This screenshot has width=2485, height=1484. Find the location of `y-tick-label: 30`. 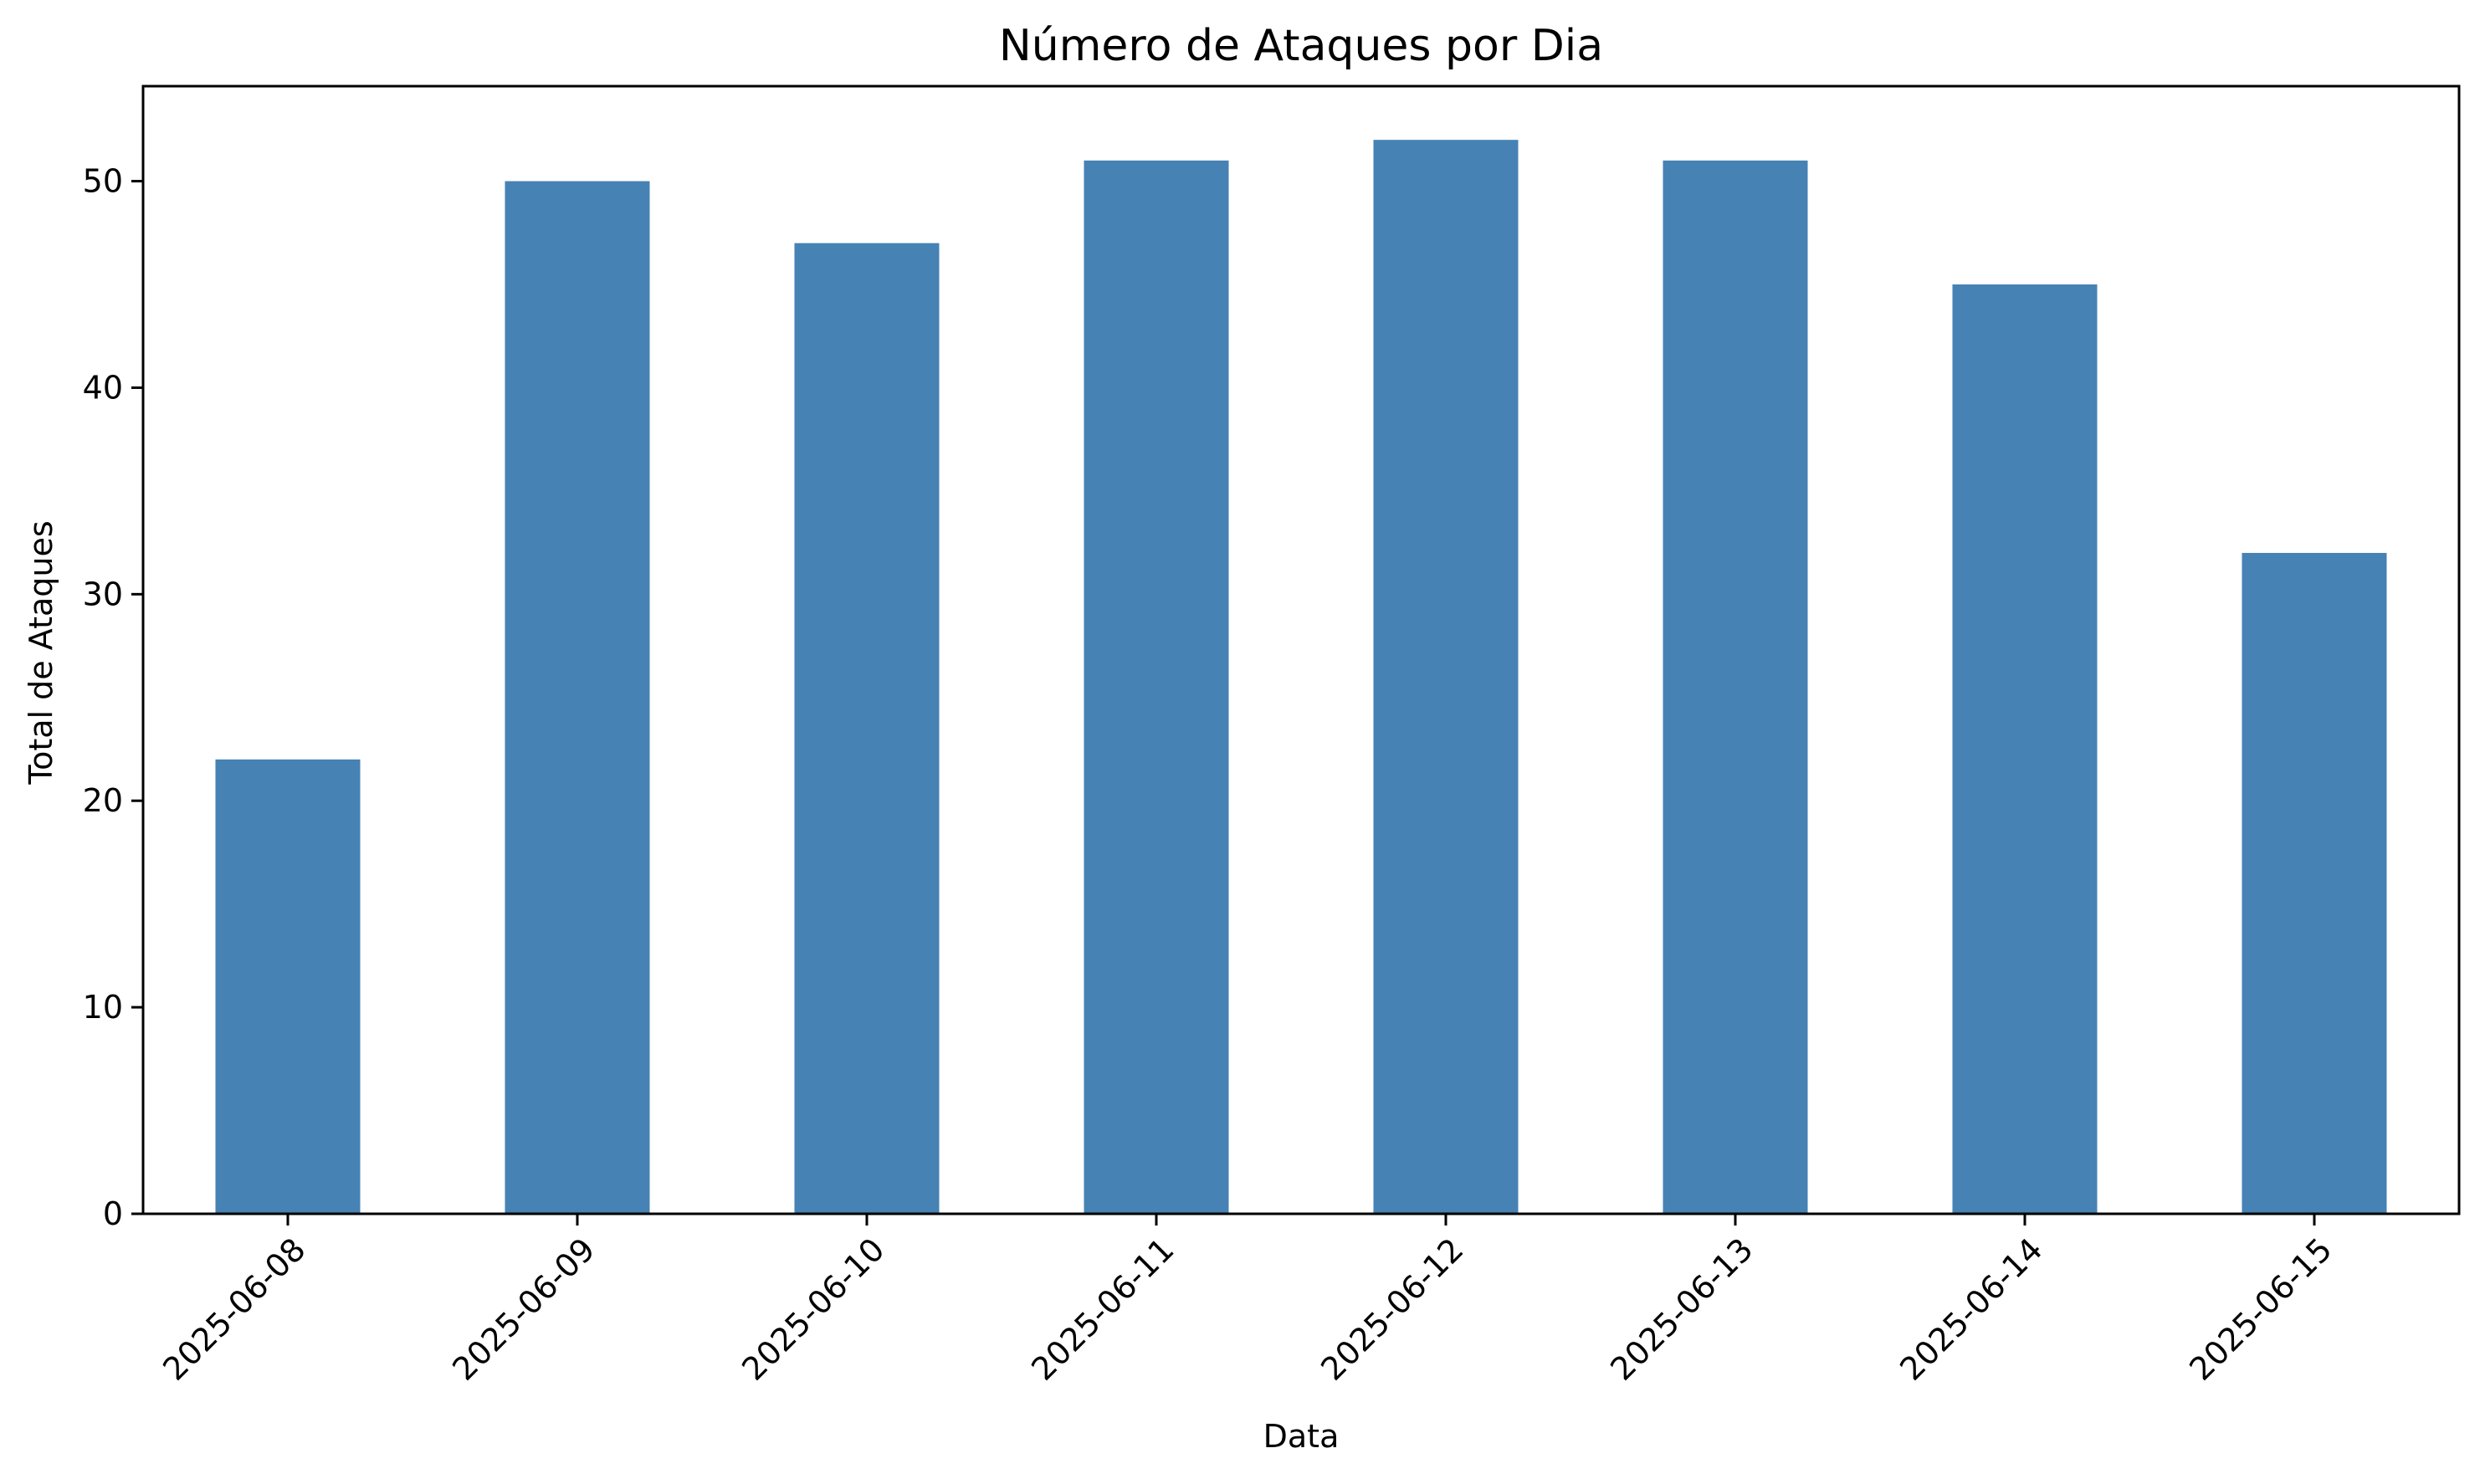

y-tick-label: 30 is located at coordinates (103, 594).